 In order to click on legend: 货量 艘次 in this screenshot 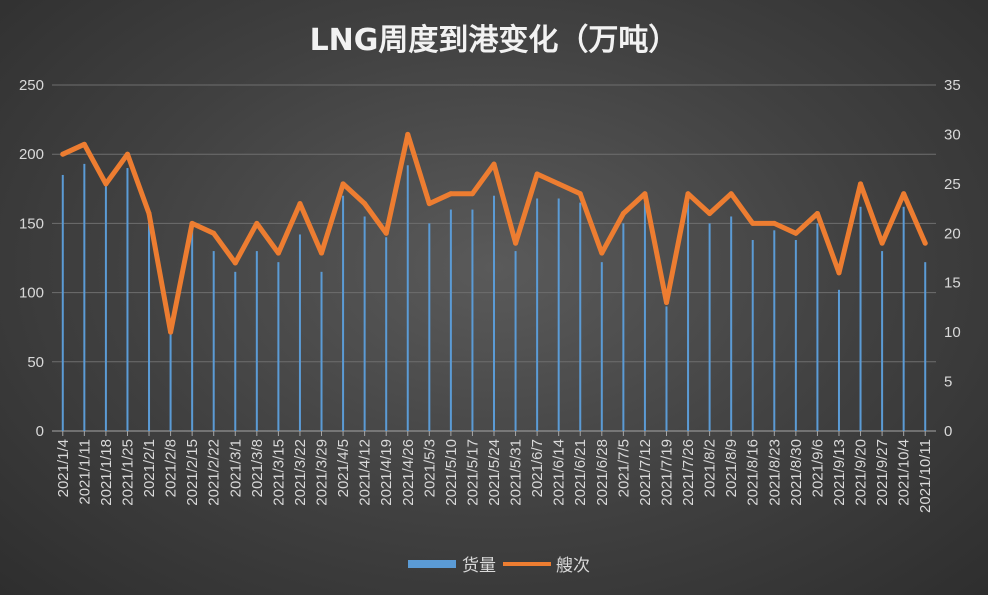, I will do `click(499, 566)`.